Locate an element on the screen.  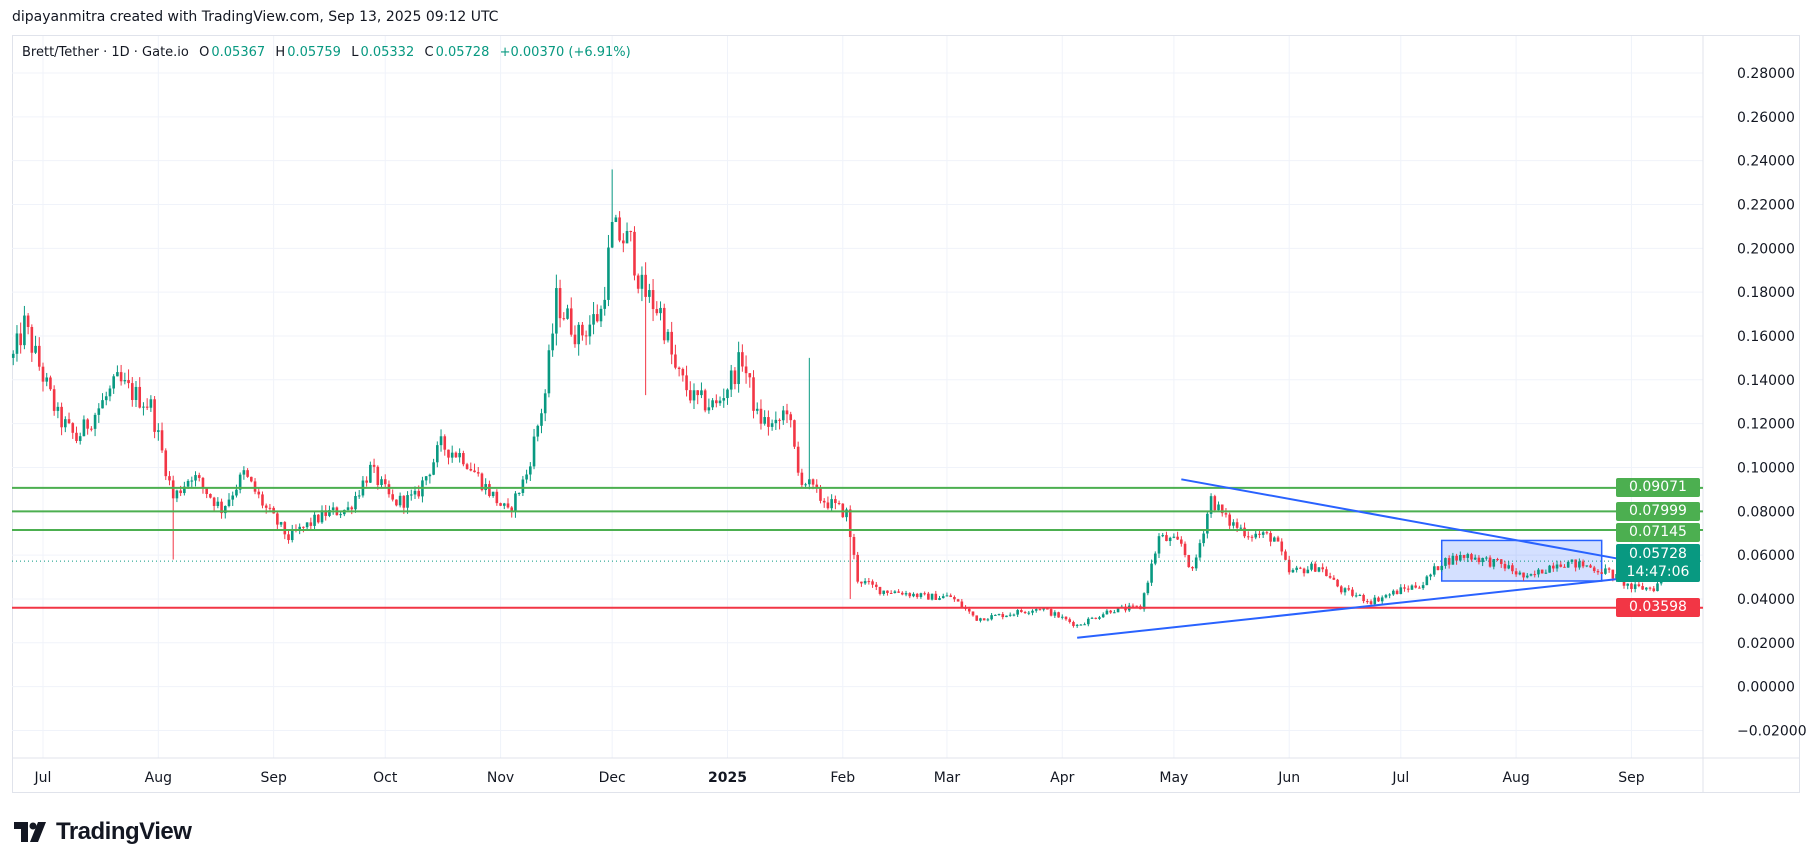
tradingview-logo: TradingView is located at coordinates (103, 832).